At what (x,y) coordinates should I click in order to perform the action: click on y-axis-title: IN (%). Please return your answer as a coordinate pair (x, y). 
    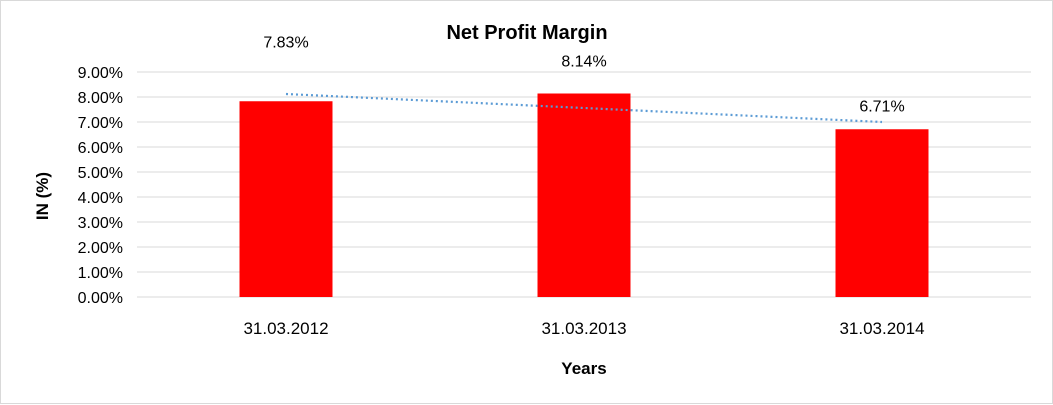
    Looking at the image, I should click on (42, 196).